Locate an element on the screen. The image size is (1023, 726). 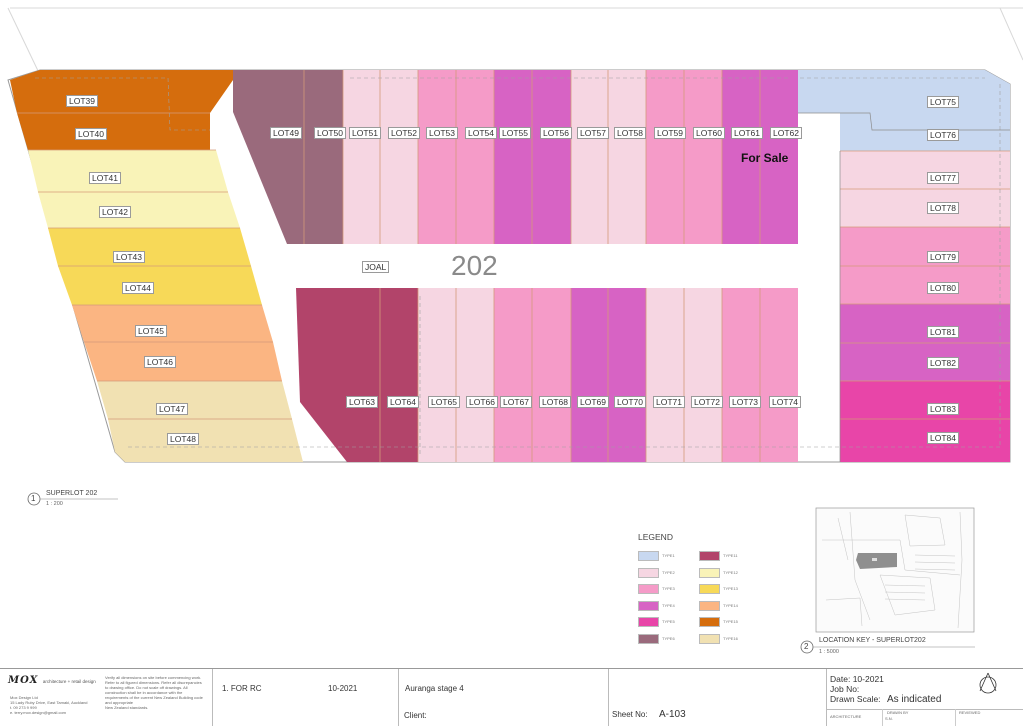
lot-label: LOT41 is located at coordinates (105, 178).